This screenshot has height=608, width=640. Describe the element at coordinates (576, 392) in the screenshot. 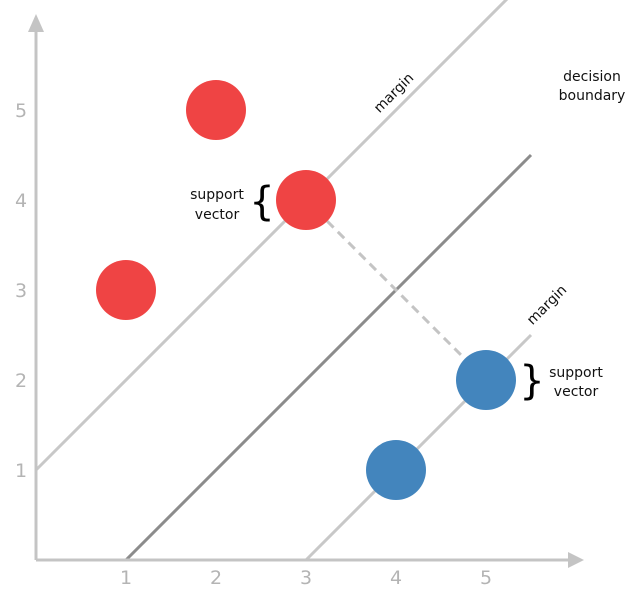

I see `support-vector-label-right-line2: vector` at that location.